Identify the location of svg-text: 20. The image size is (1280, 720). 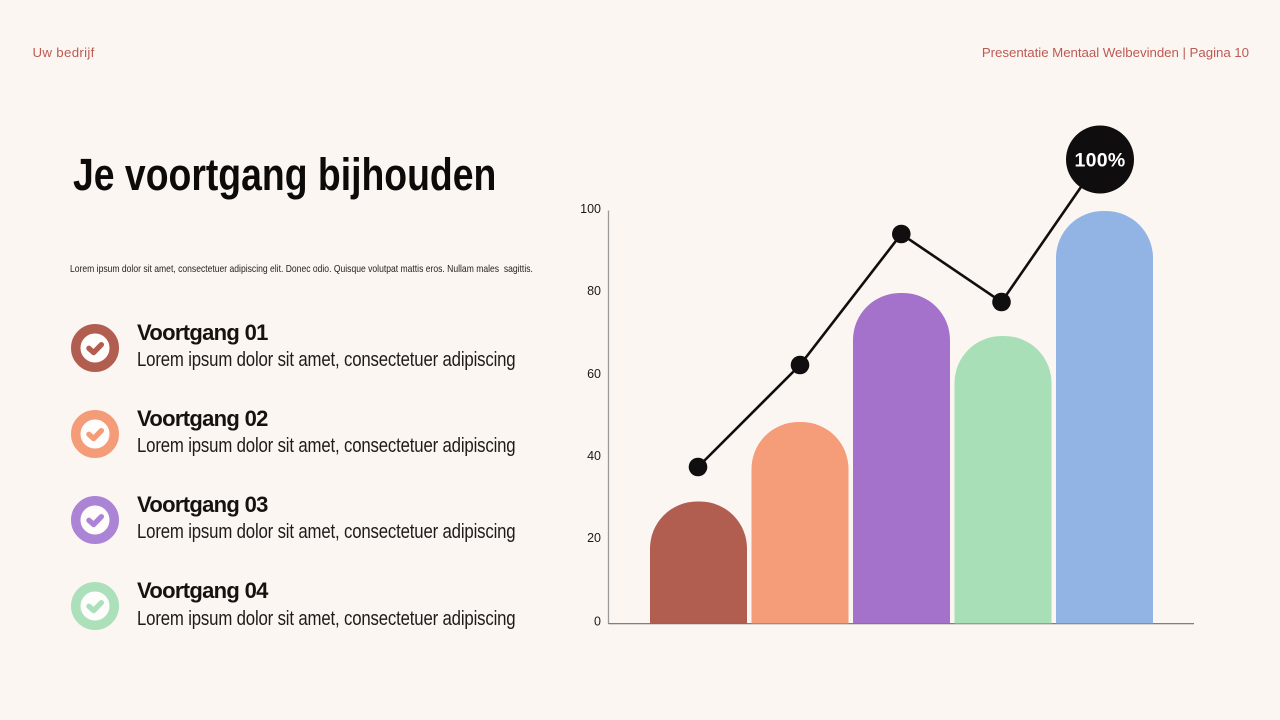
(594, 538).